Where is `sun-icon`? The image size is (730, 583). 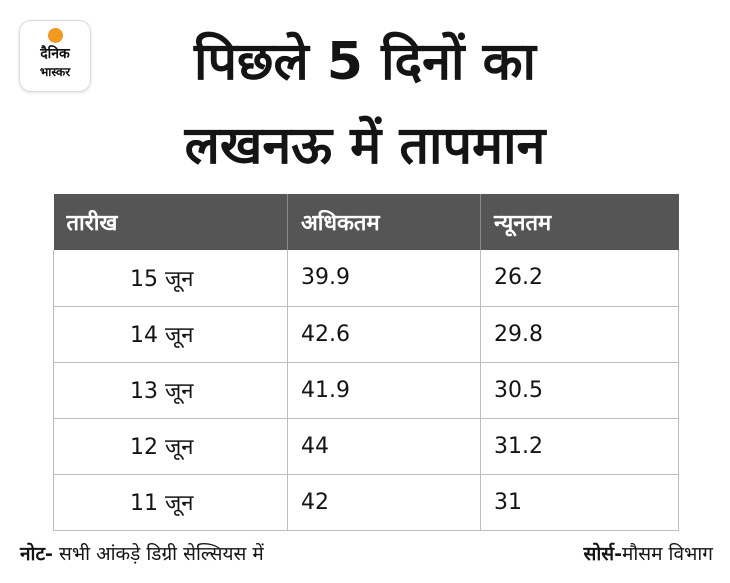
sun-icon is located at coordinates (55, 35).